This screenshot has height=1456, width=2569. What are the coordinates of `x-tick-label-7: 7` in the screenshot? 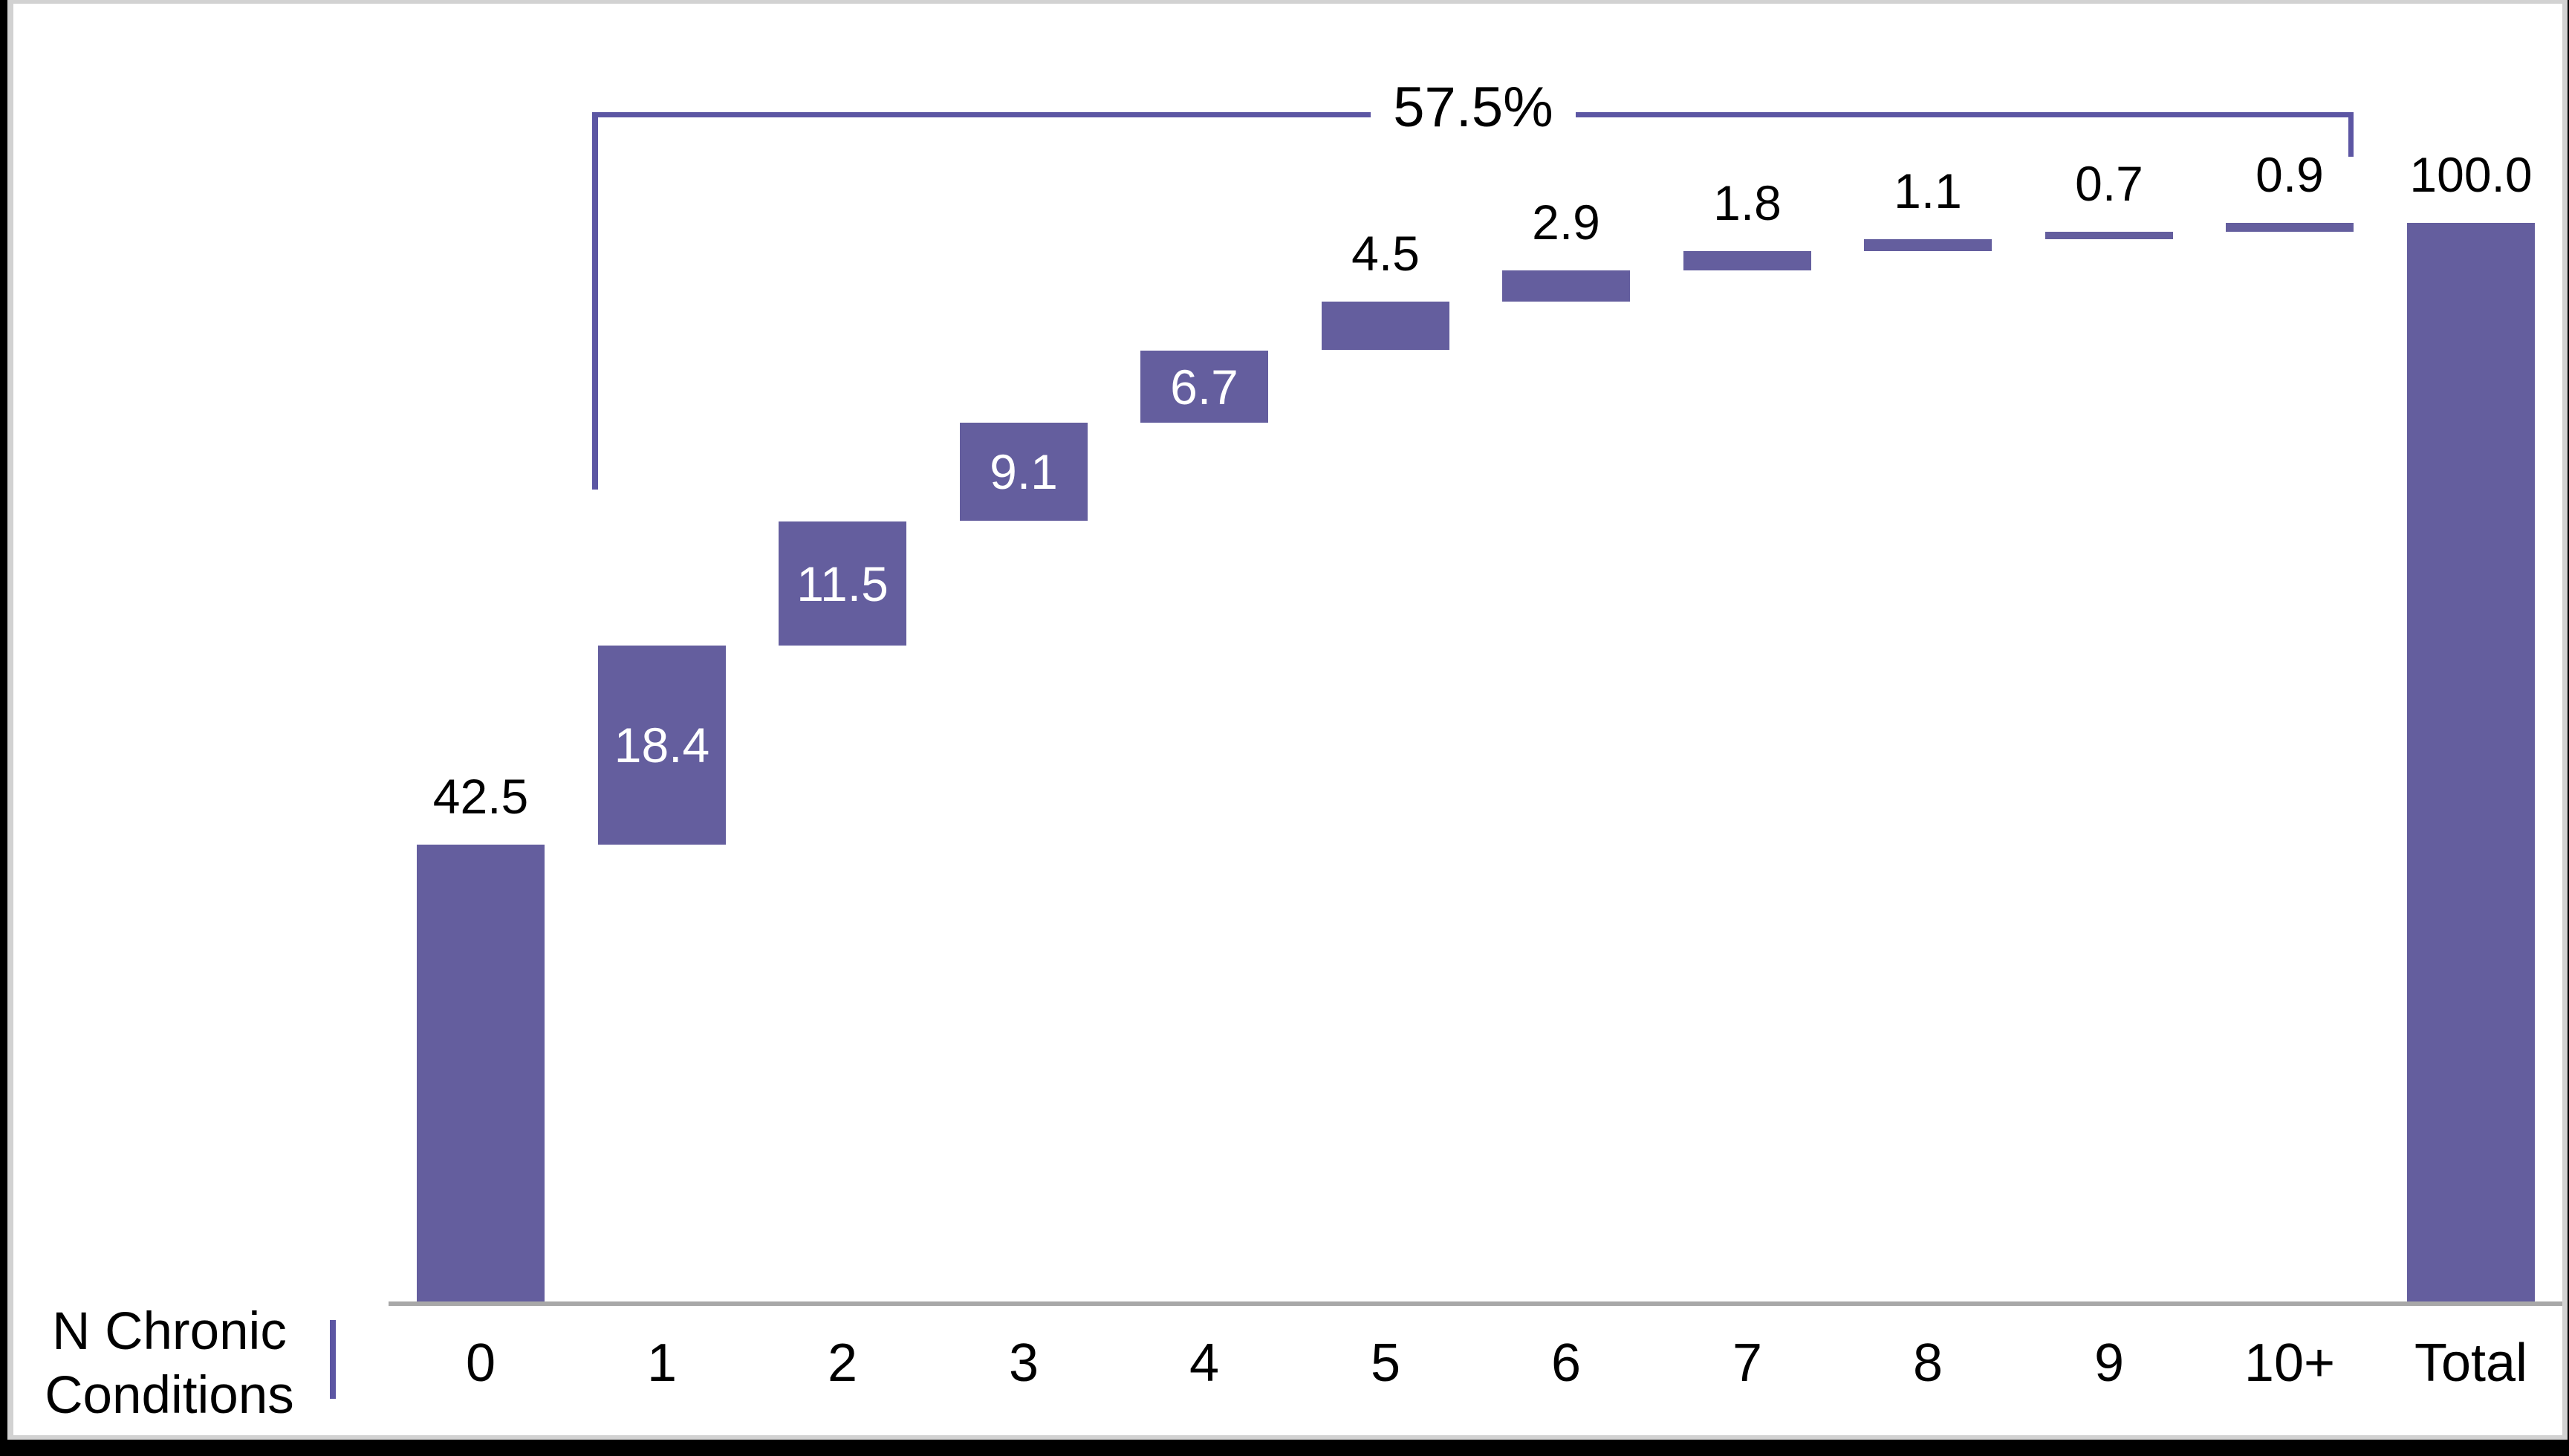 It's located at (1747, 1363).